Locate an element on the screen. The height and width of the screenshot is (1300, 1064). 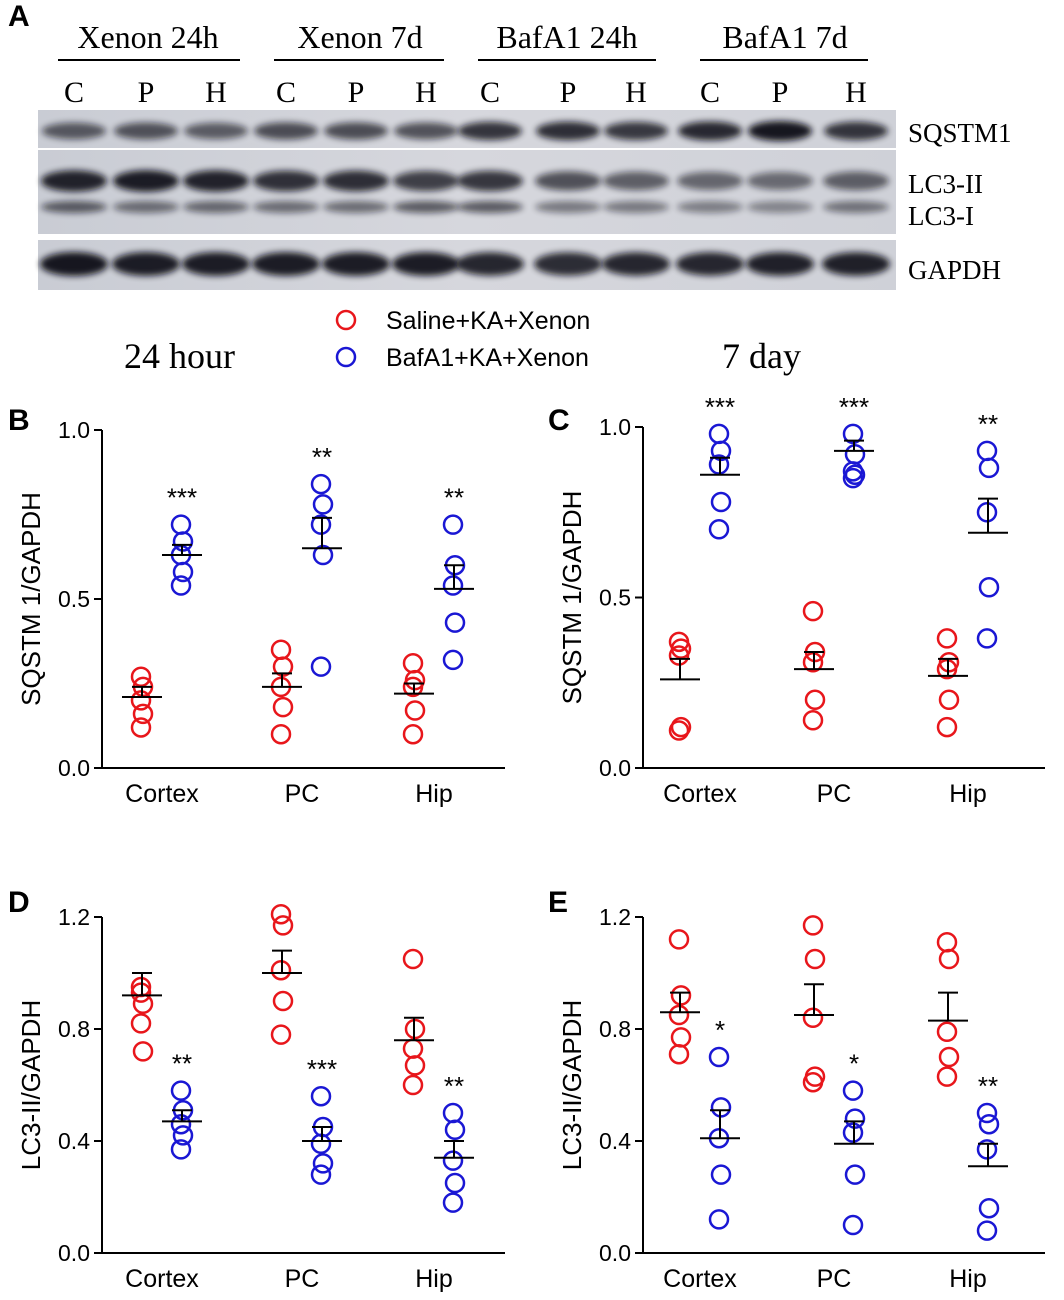
y-tick-label: 0.0 is located at coordinates (74, 768).